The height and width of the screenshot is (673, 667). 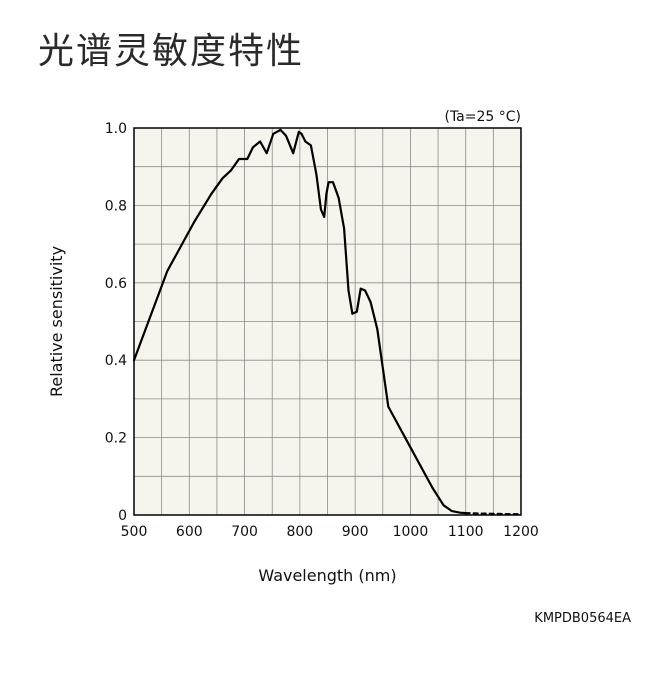 What do you see at coordinates (134, 532) in the screenshot?
I see `x-tick-label: 500` at bounding box center [134, 532].